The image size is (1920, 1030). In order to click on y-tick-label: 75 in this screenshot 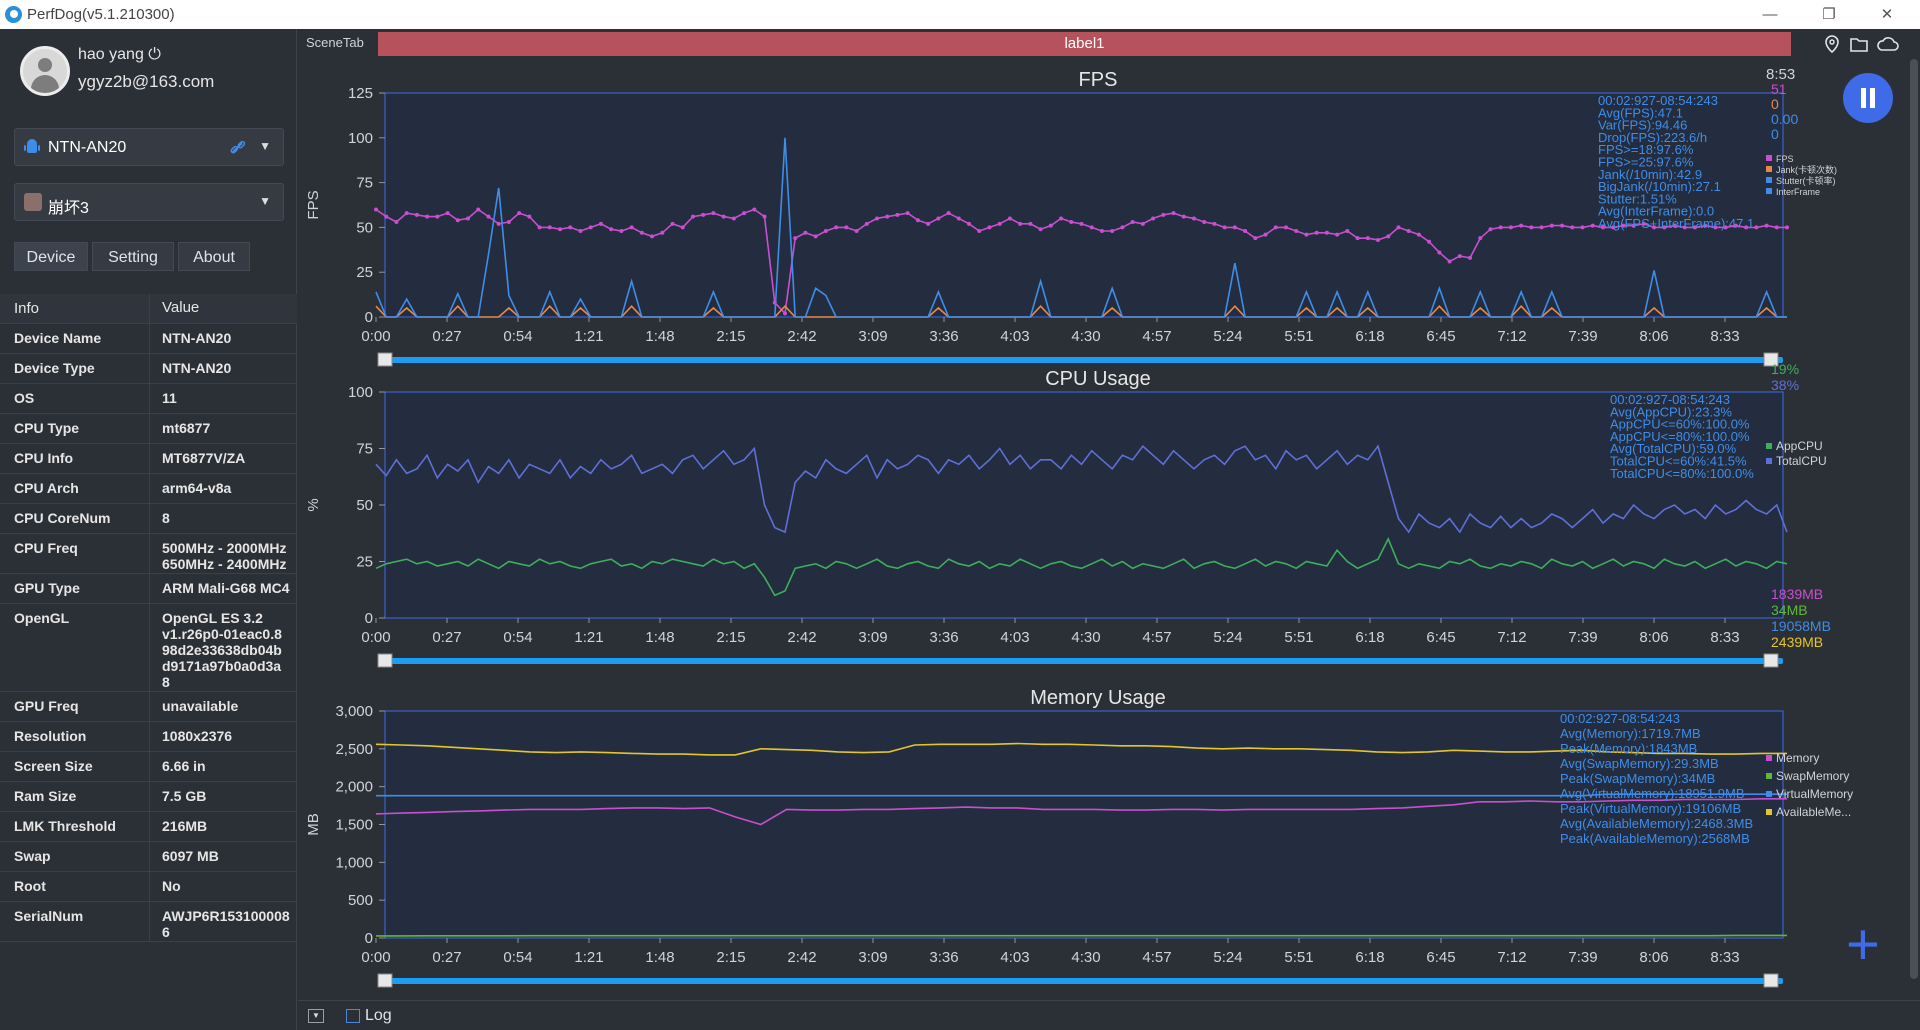, I will do `click(364, 449)`.